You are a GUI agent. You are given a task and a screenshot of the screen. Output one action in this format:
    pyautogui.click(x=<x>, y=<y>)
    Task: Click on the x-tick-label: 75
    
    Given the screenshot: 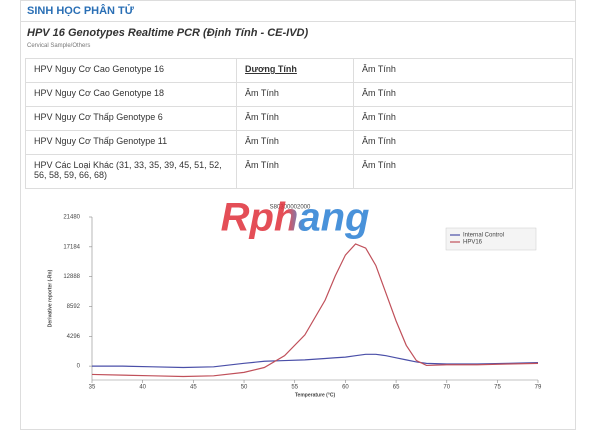 What is the action you would take?
    pyautogui.click(x=497, y=388)
    